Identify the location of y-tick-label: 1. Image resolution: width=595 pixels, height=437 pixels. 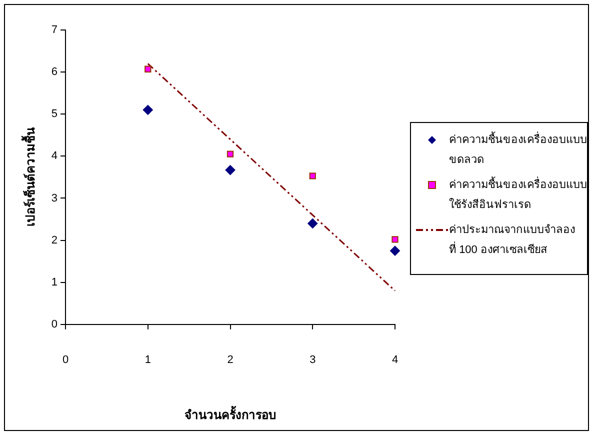
(54, 282).